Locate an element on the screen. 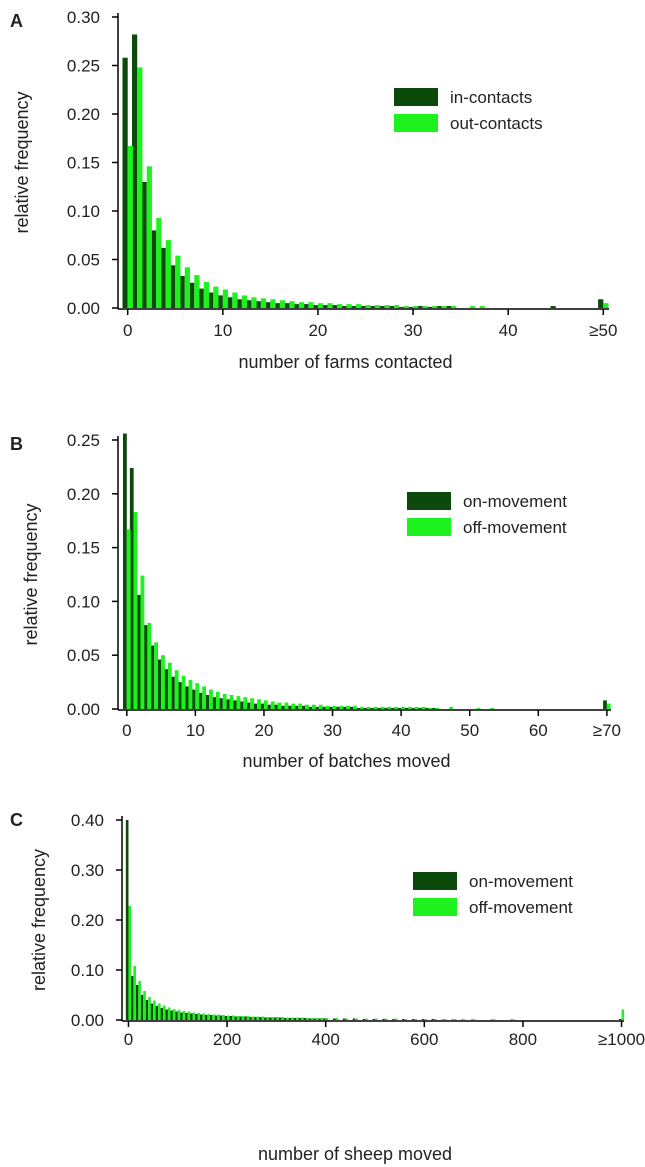  panel-a-y-tick-label: 0.15 is located at coordinates (83, 163).